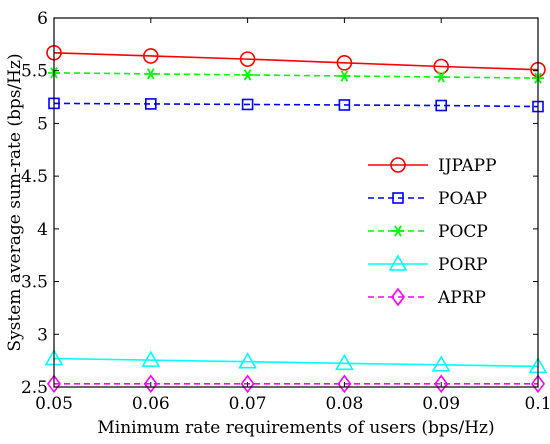  What do you see at coordinates (462, 199) in the screenshot?
I see `legend-label: POAP` at bounding box center [462, 199].